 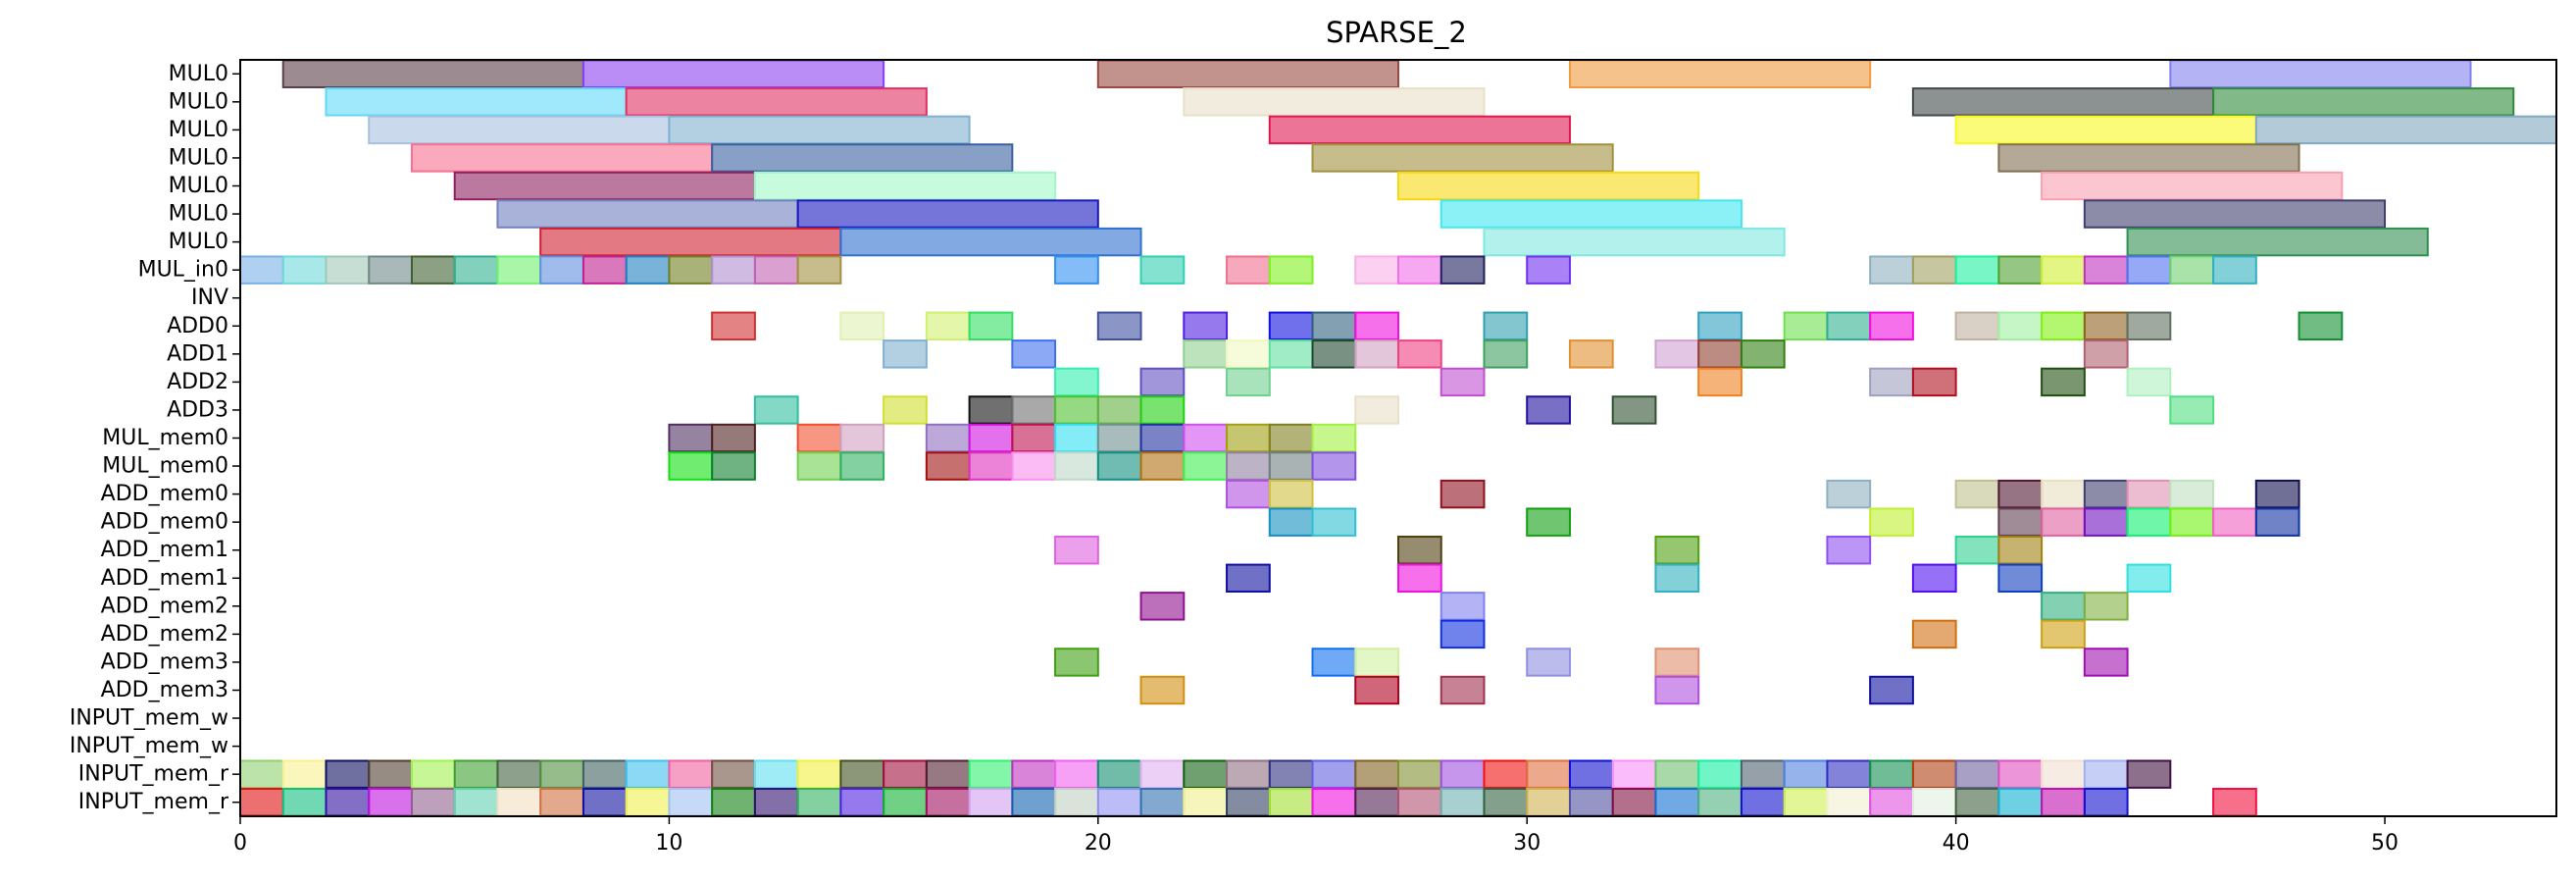 I want to click on x-tick-label: 30, so click(x=1527, y=843).